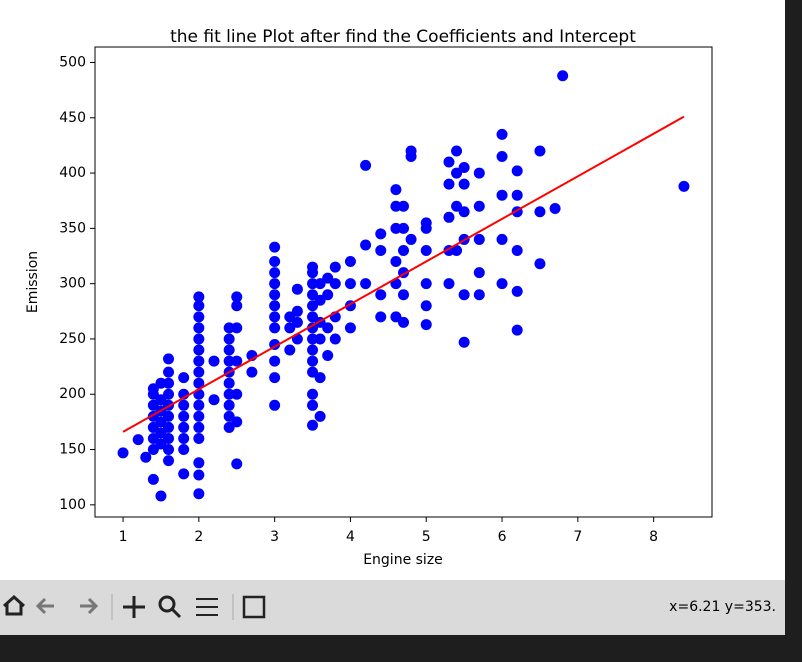 The image size is (802, 662). Describe the element at coordinates (14, 605) in the screenshot. I see `home-button` at that location.